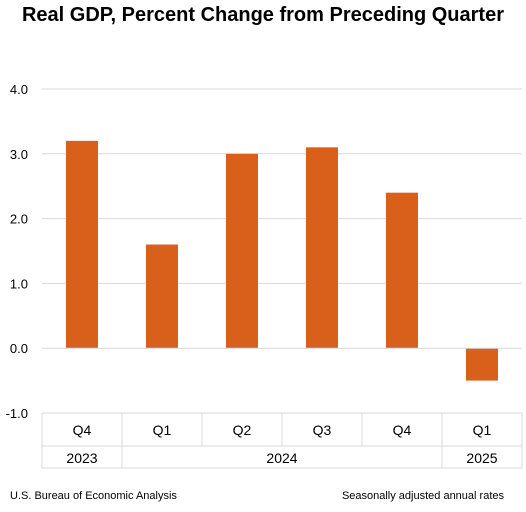 This screenshot has width=526, height=512. Describe the element at coordinates (422, 496) in the screenshot. I see `rates-note: Seasonally adjusted annual rates` at that location.